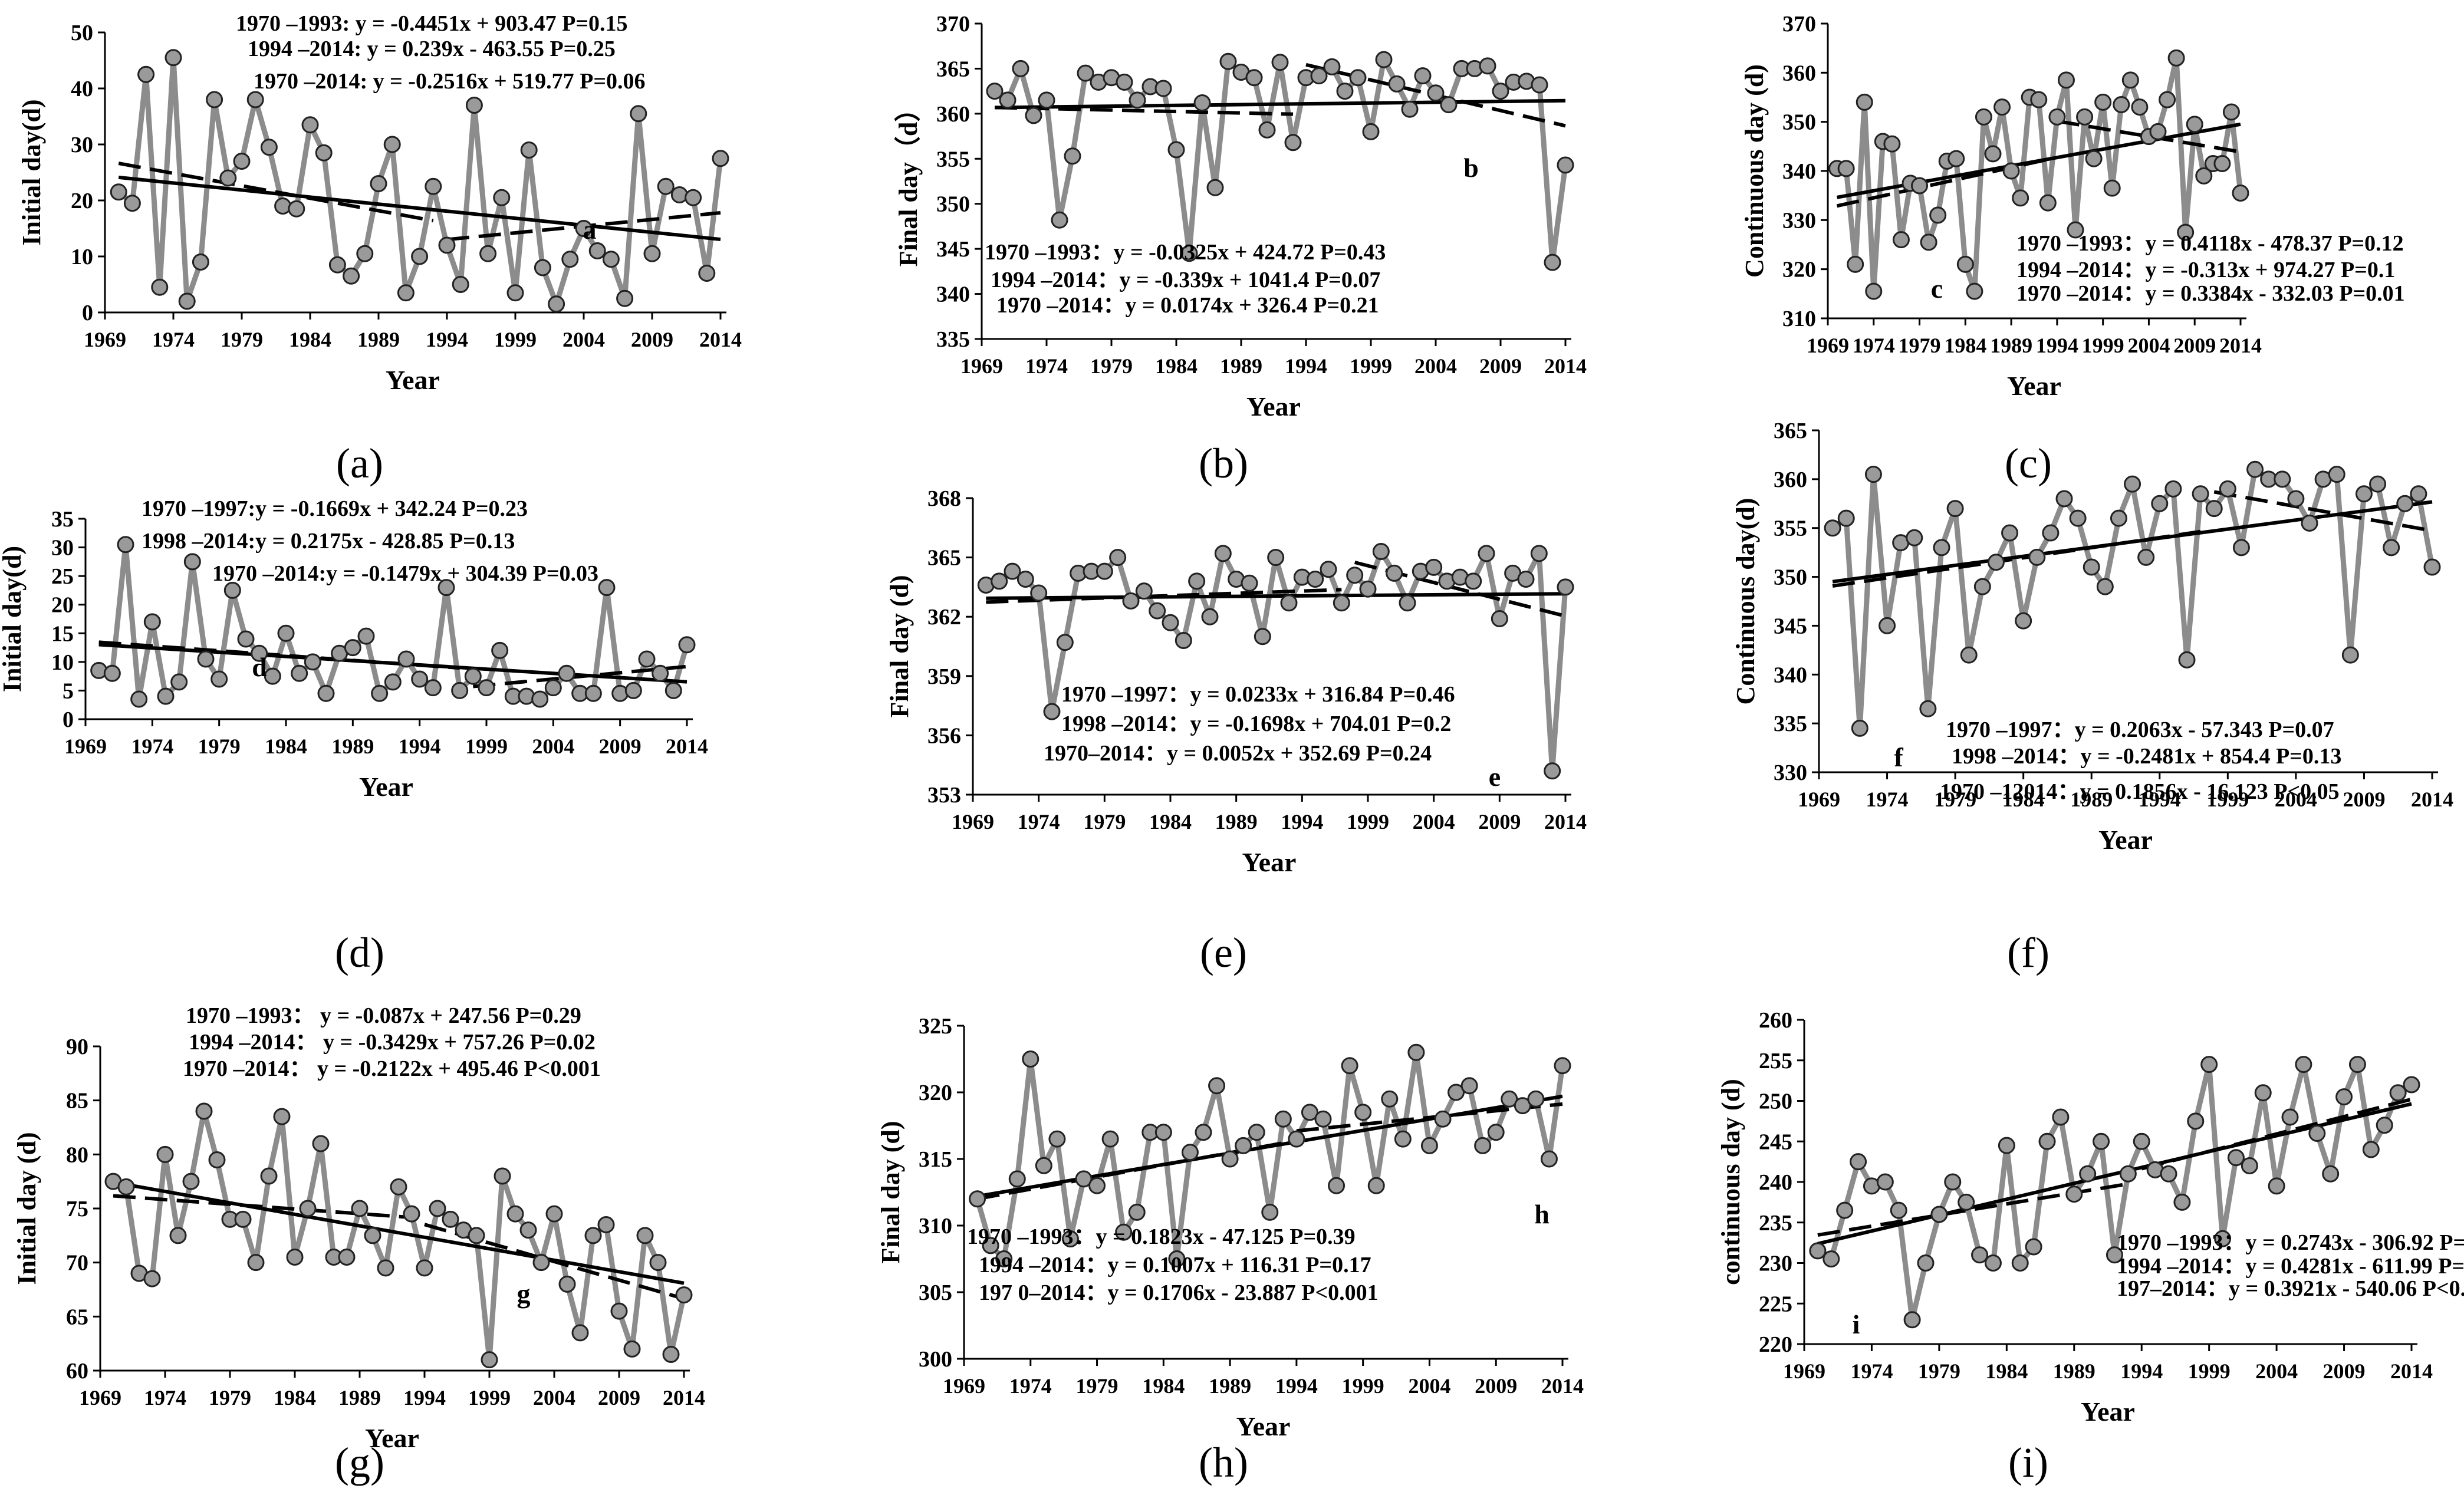 The width and height of the screenshot is (2464, 1505). Describe the element at coordinates (2205, 270) in the screenshot. I see `trend-equation: 1994 –2014：y = -0.313x + 974.27 P=0.1` at that location.